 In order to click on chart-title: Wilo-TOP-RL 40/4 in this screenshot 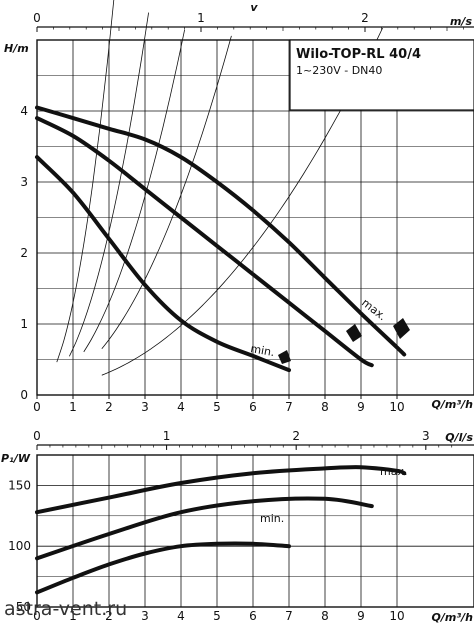, I will do `click(358, 54)`.